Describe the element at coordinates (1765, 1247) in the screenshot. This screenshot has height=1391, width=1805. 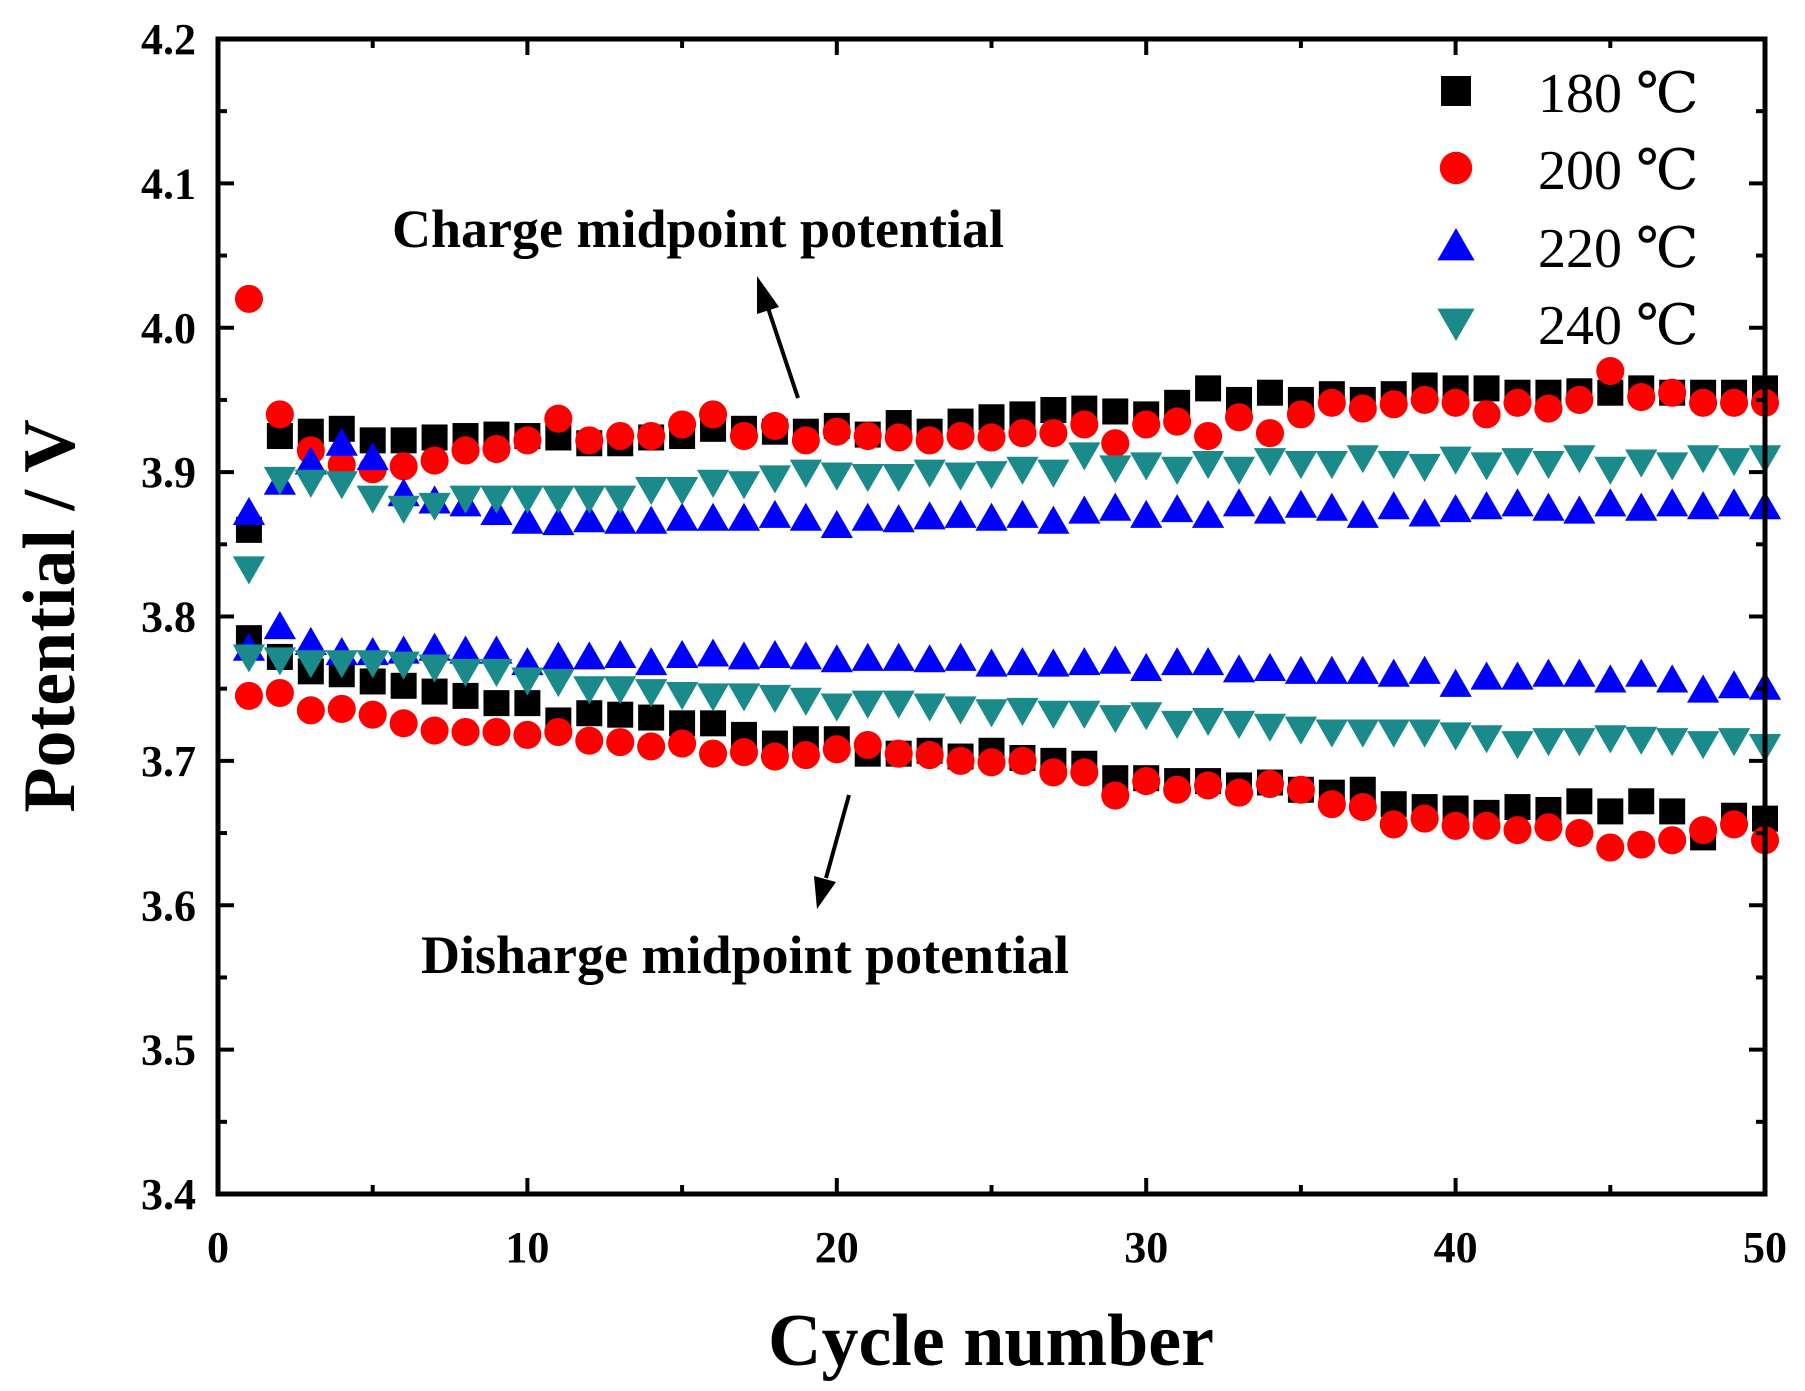
I see `x-tick-label: 50` at that location.